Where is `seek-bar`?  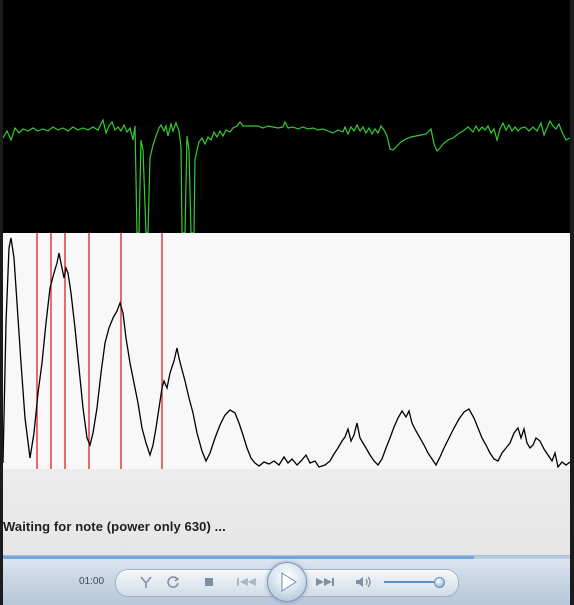
seek-bar is located at coordinates (286, 557).